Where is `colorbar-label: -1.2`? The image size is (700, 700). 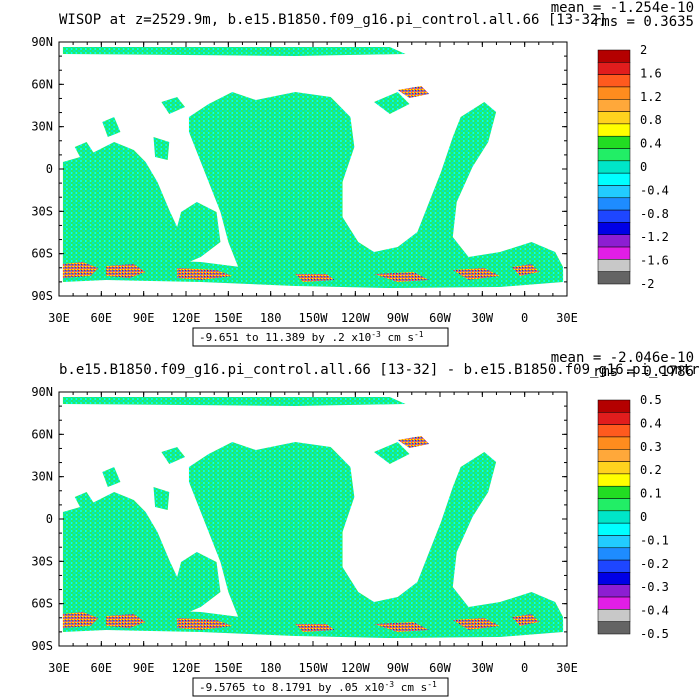 colorbar-label: -1.2 is located at coordinates (654, 237).